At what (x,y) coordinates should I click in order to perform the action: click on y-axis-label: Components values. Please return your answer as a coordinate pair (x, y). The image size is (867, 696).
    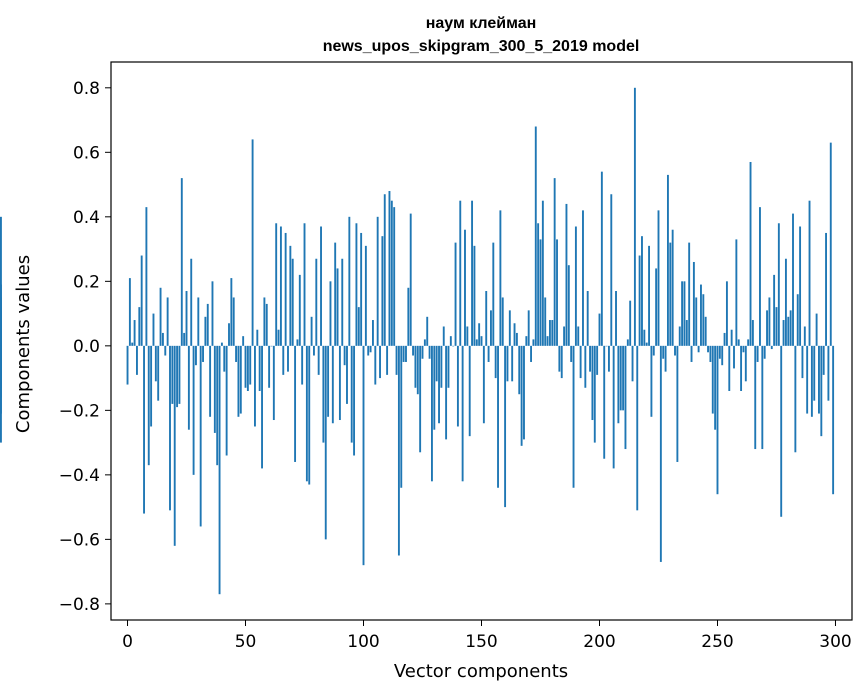
    Looking at the image, I should click on (23, 344).